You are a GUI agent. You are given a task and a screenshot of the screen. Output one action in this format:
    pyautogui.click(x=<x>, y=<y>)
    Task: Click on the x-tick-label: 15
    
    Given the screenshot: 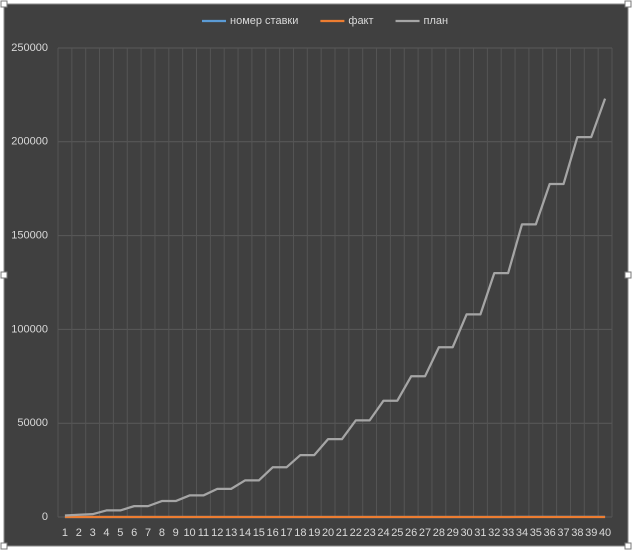 What is the action you would take?
    pyautogui.click(x=259, y=533)
    